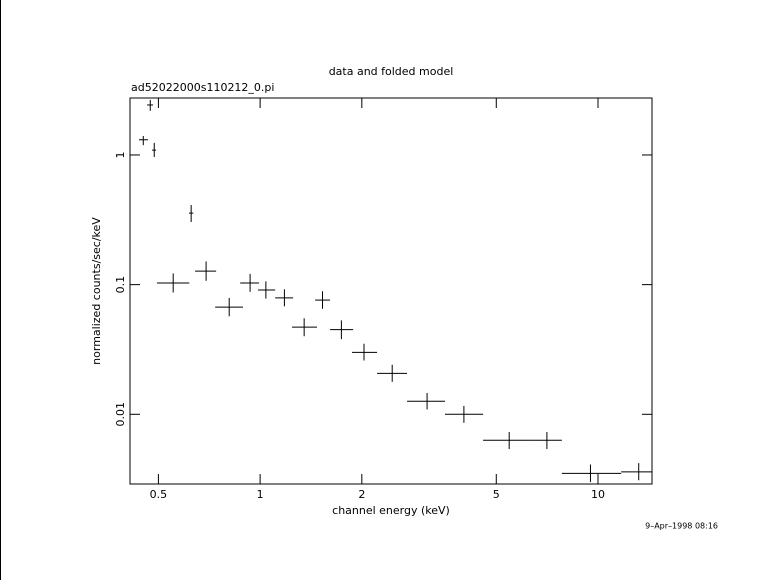 The height and width of the screenshot is (580, 781). What do you see at coordinates (260, 494) in the screenshot?
I see `x-tick-label: 1` at bounding box center [260, 494].